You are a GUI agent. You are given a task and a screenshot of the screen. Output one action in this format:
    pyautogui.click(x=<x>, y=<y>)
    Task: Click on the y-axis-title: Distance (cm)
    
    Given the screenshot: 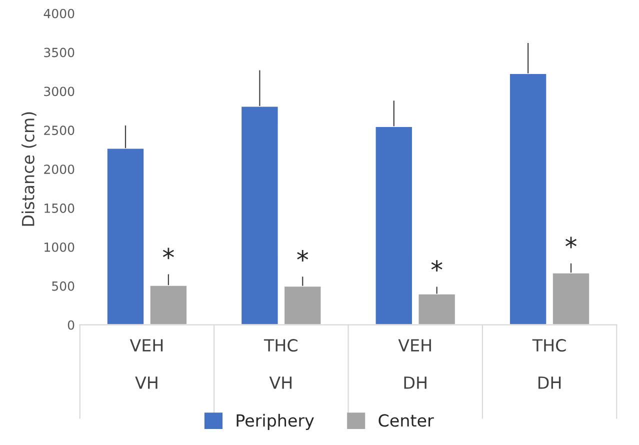 What is the action you would take?
    pyautogui.click(x=29, y=169)
    